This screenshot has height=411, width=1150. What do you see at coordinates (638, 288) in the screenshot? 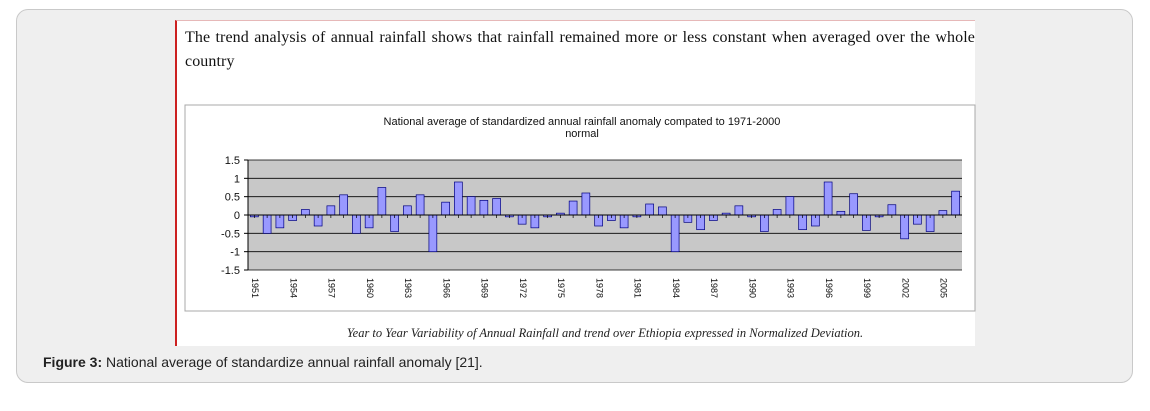
I see `x-tick-label: 1981` at bounding box center [638, 288].